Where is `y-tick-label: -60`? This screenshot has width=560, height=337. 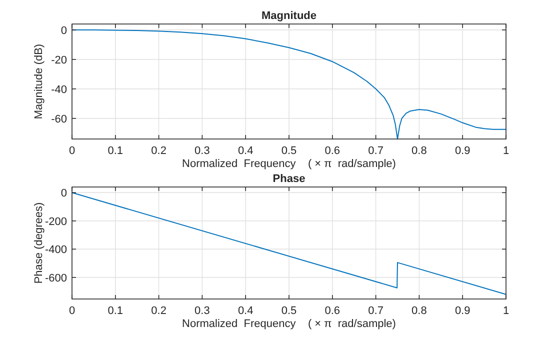
y-tick-label: -60 is located at coordinates (59, 119).